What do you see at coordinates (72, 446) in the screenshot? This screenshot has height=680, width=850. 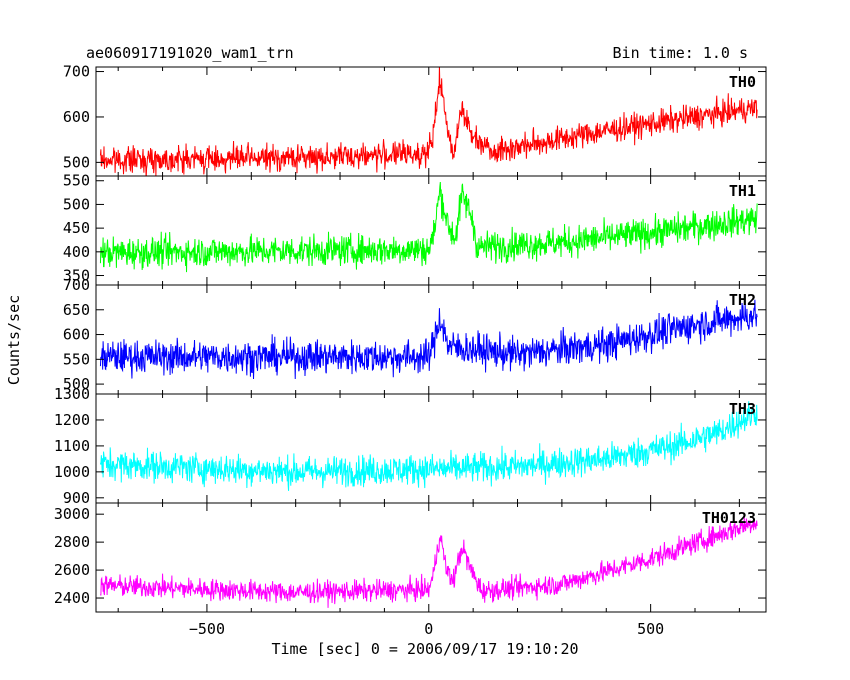 I see `y-tick-label: 1100` at bounding box center [72, 446].